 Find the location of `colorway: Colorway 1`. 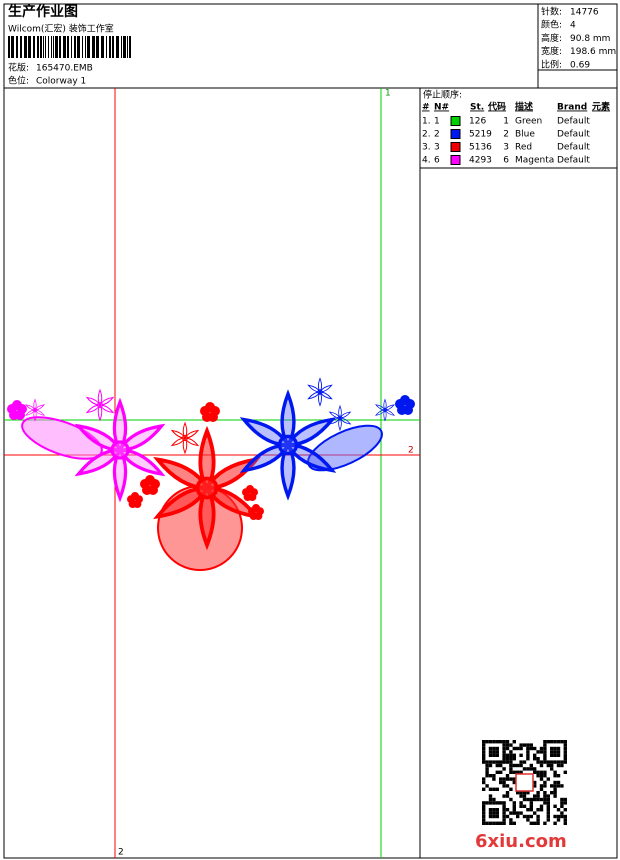

colorway: Colorway 1 is located at coordinates (61, 82).